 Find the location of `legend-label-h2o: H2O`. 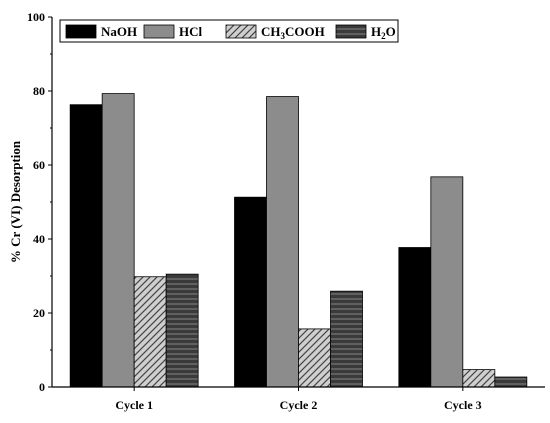

legend-label-h2o: H2O is located at coordinates (383, 32).